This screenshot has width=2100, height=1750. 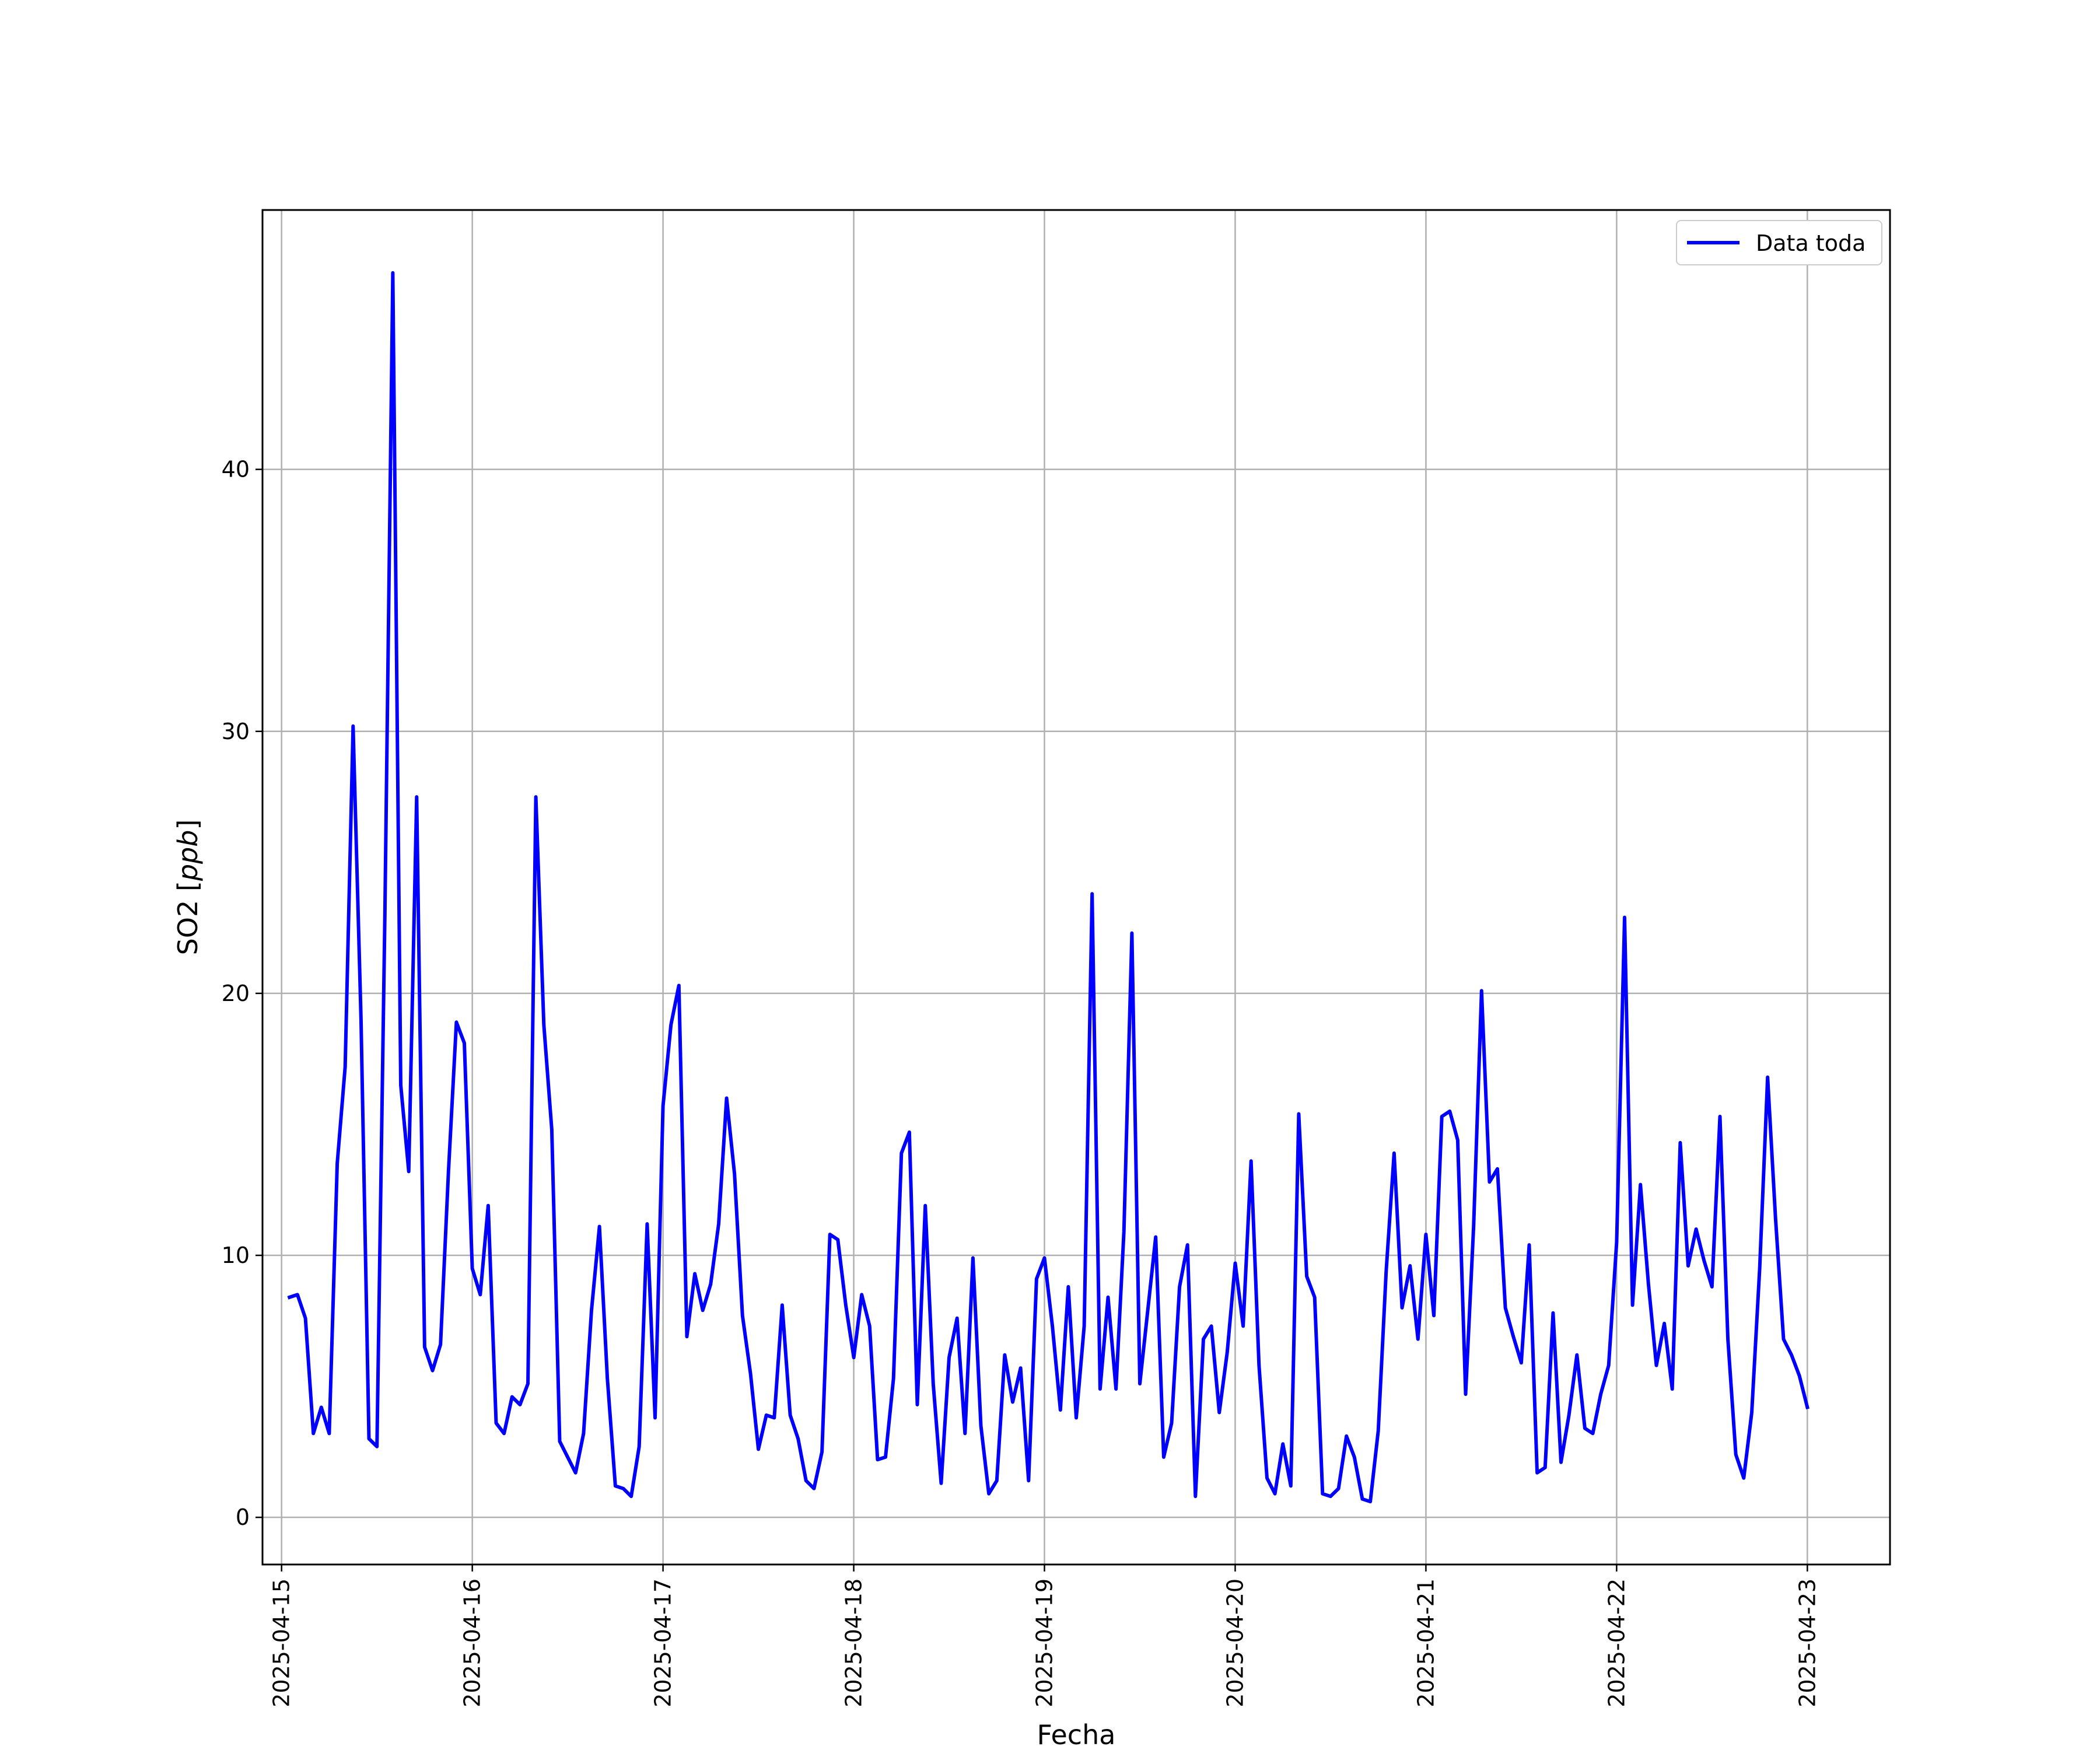 I want to click on legend: Data toda, so click(x=1779, y=242).